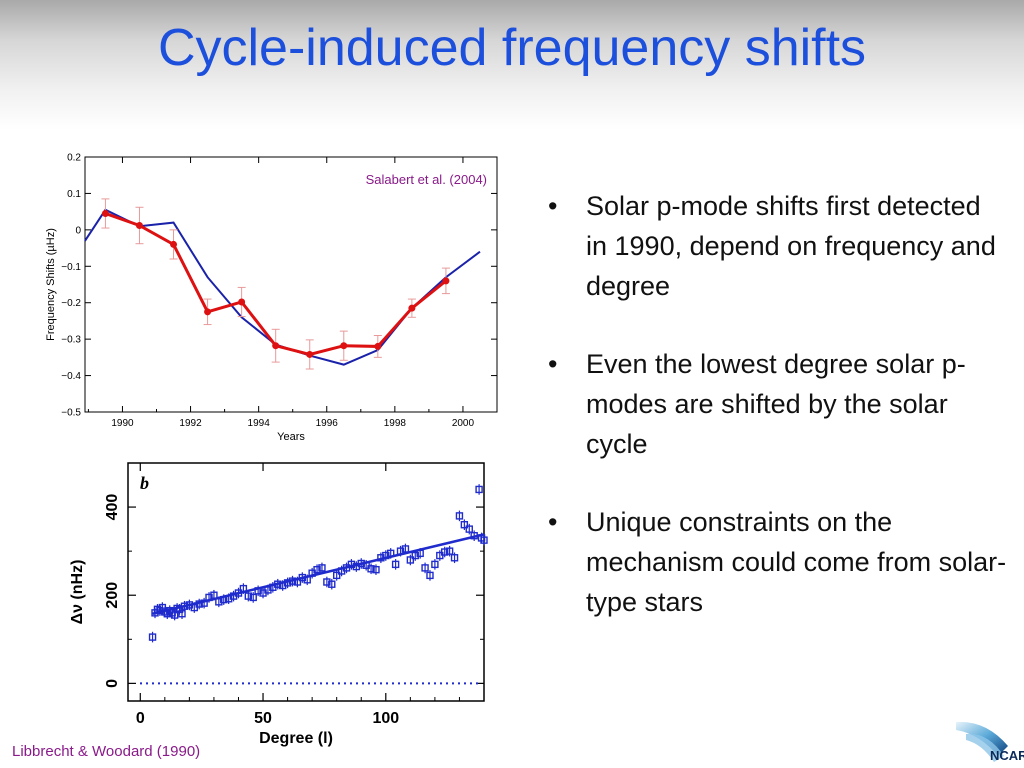 The image size is (1024, 768). What do you see at coordinates (259, 423) in the screenshot?
I see `x-tick-label: 1994` at bounding box center [259, 423].